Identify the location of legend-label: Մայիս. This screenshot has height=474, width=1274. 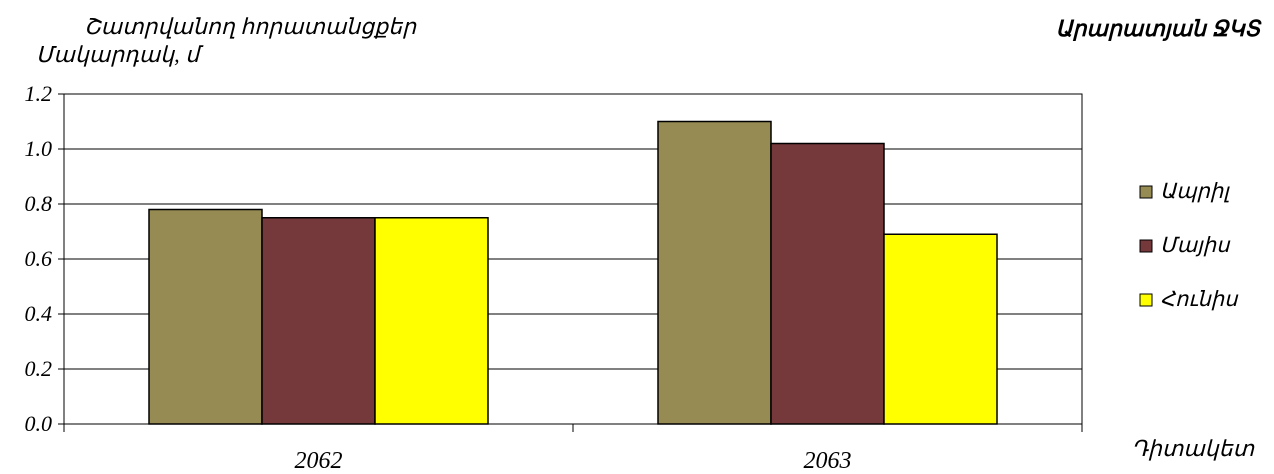
(1195, 245).